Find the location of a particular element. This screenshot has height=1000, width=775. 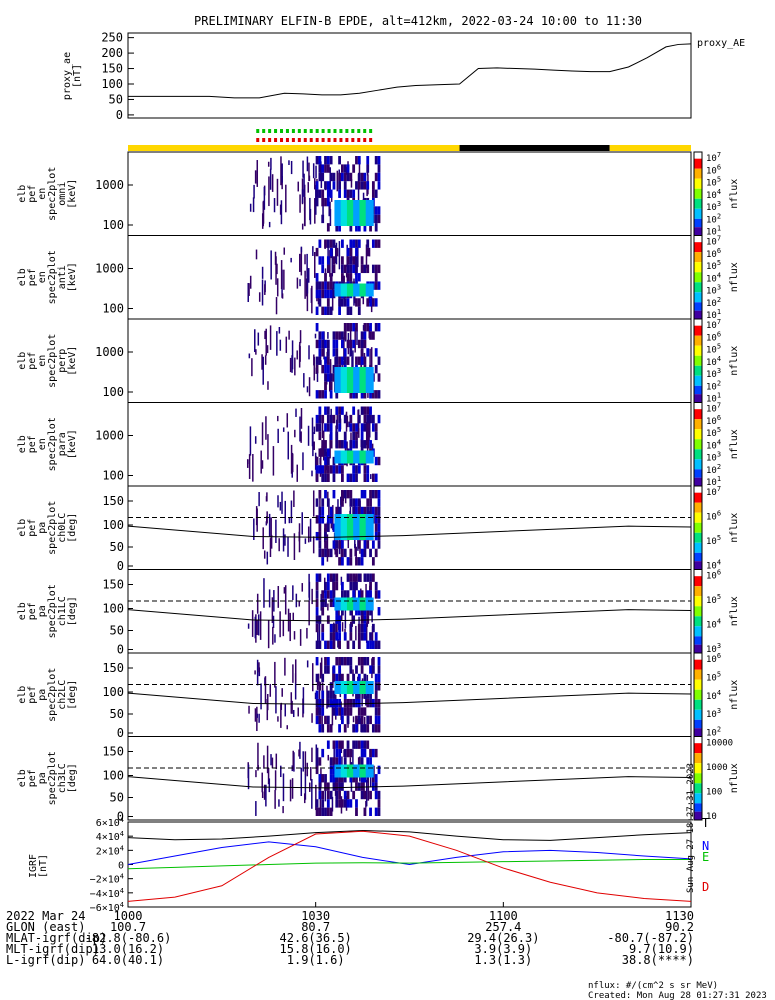

panel-ylabel-line: ch3LC is located at coordinates (62, 778).